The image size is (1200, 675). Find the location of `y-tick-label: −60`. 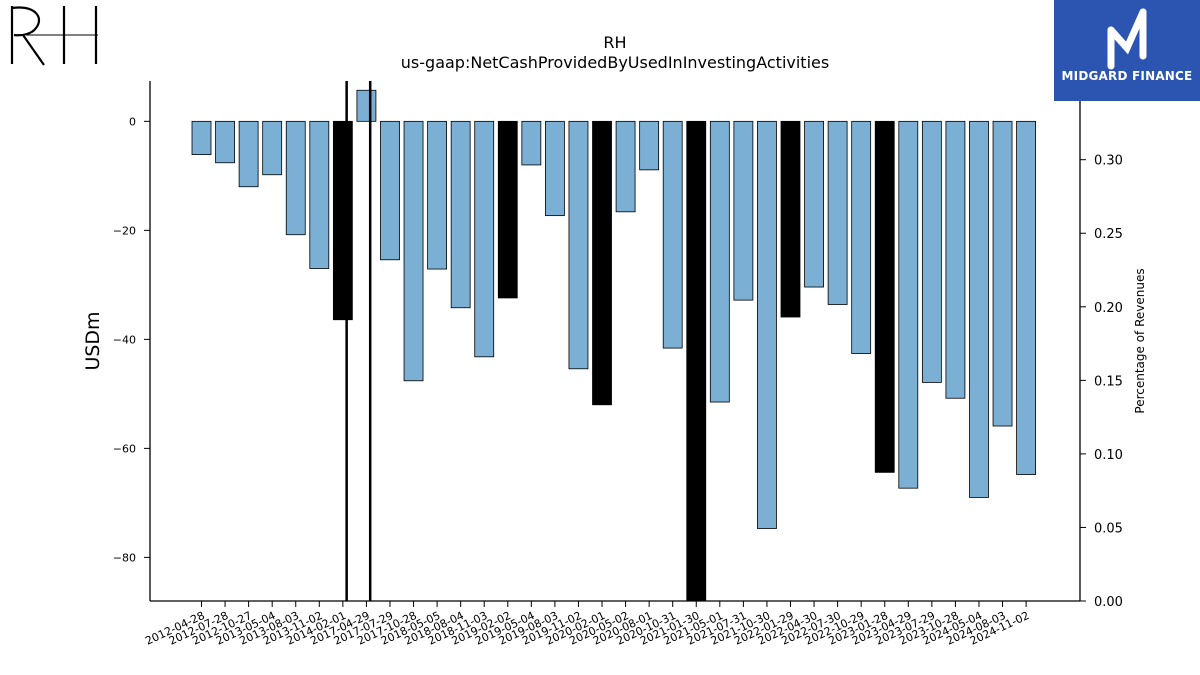

y-tick-label: −60 is located at coordinates (124, 448).